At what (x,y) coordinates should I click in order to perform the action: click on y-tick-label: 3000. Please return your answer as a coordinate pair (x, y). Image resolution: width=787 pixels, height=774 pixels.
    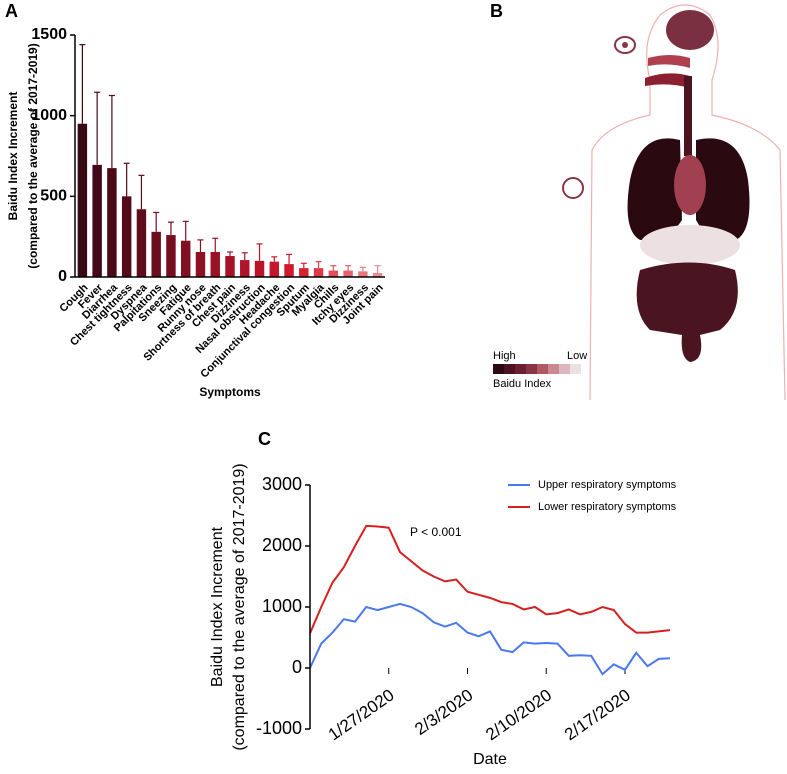
    Looking at the image, I should click on (282, 484).